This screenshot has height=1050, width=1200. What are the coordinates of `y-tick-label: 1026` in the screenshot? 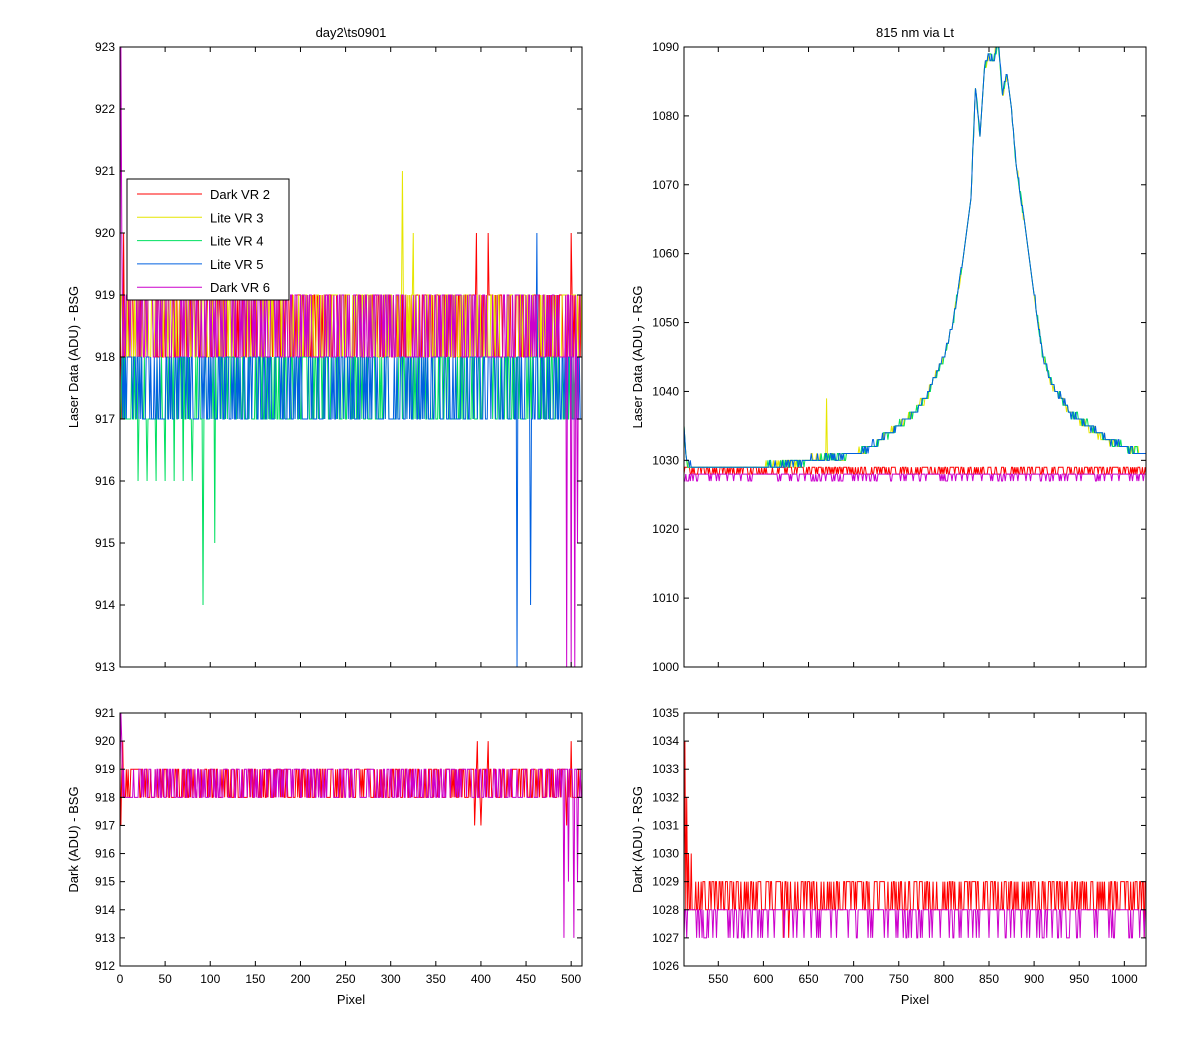 It's located at (665, 966).